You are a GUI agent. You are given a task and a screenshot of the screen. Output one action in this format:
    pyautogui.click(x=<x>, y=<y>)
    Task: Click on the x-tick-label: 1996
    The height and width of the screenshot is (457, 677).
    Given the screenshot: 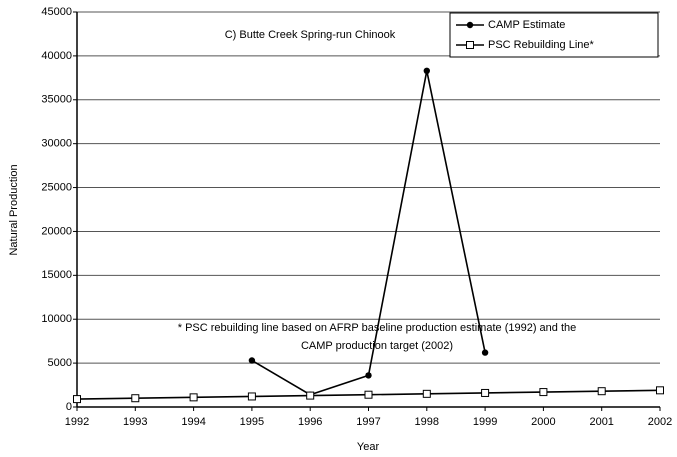 What is the action you would take?
    pyautogui.click(x=310, y=422)
    